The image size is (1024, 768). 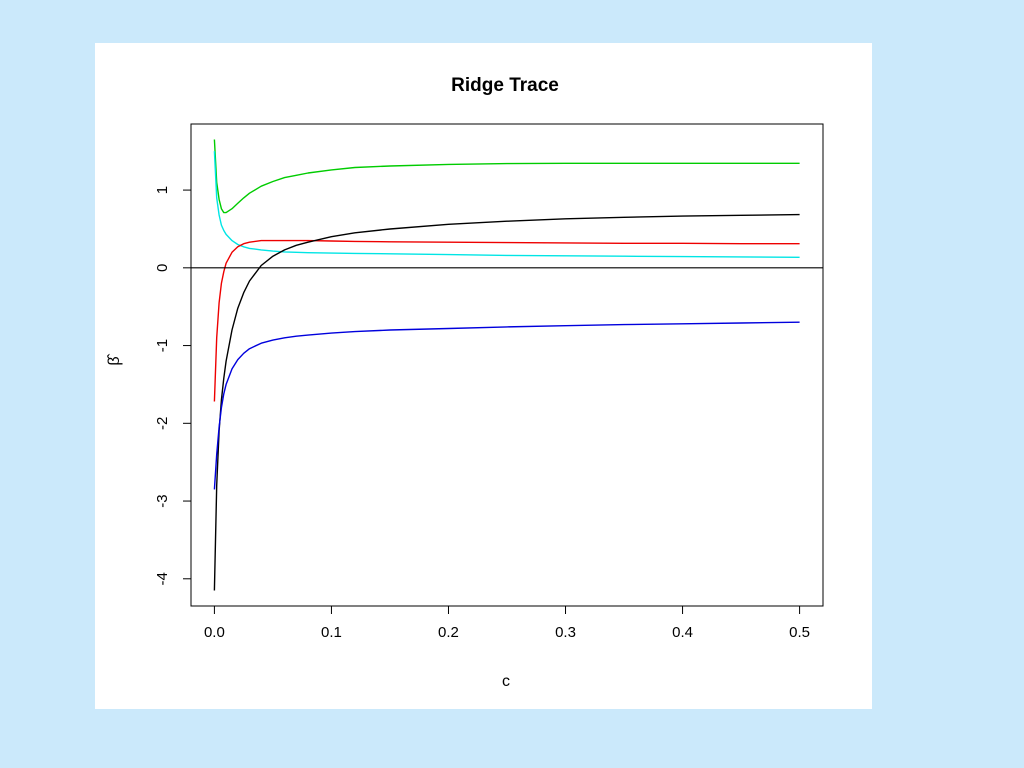 I want to click on y-tick-label-2: -2, so click(x=162, y=423).